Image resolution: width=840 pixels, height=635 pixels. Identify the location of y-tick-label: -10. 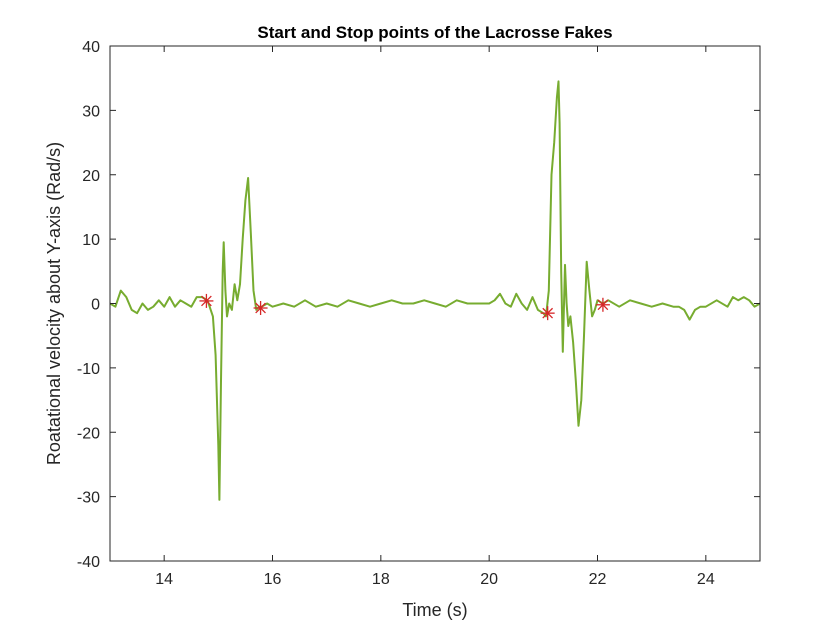
(88, 369).